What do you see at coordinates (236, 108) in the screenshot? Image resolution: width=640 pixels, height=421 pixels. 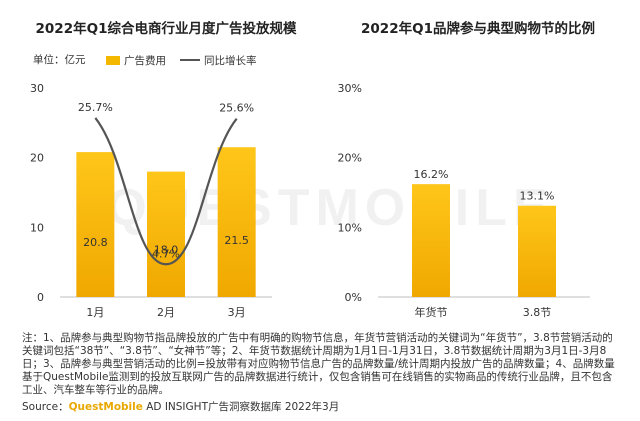 I see `growth-rate-label: 25.6%` at bounding box center [236, 108].